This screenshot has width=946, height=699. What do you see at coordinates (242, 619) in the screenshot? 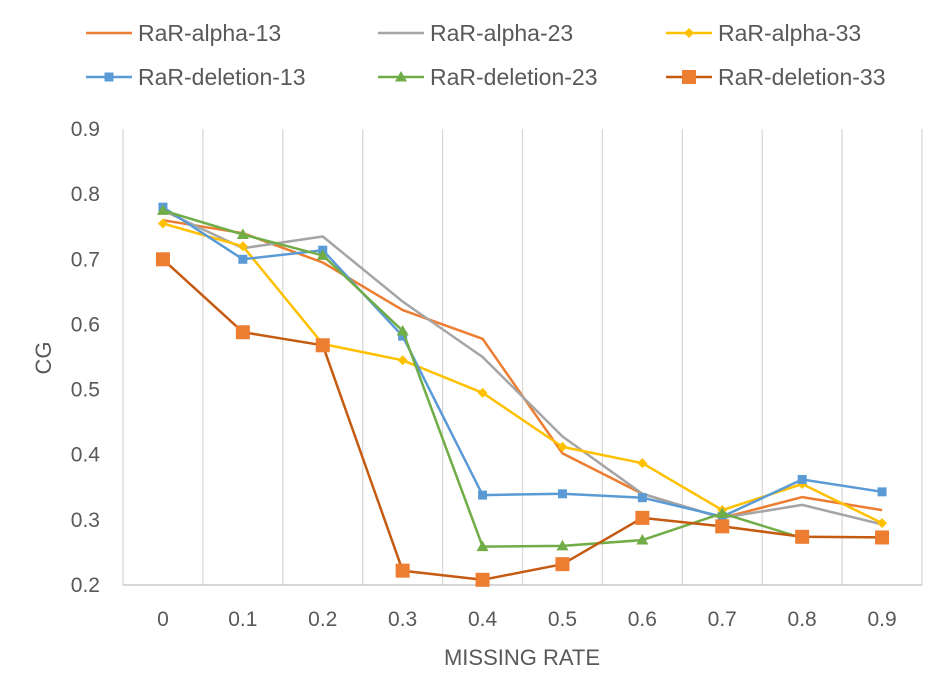
I see `x-tick-label: 0.1` at bounding box center [242, 619].